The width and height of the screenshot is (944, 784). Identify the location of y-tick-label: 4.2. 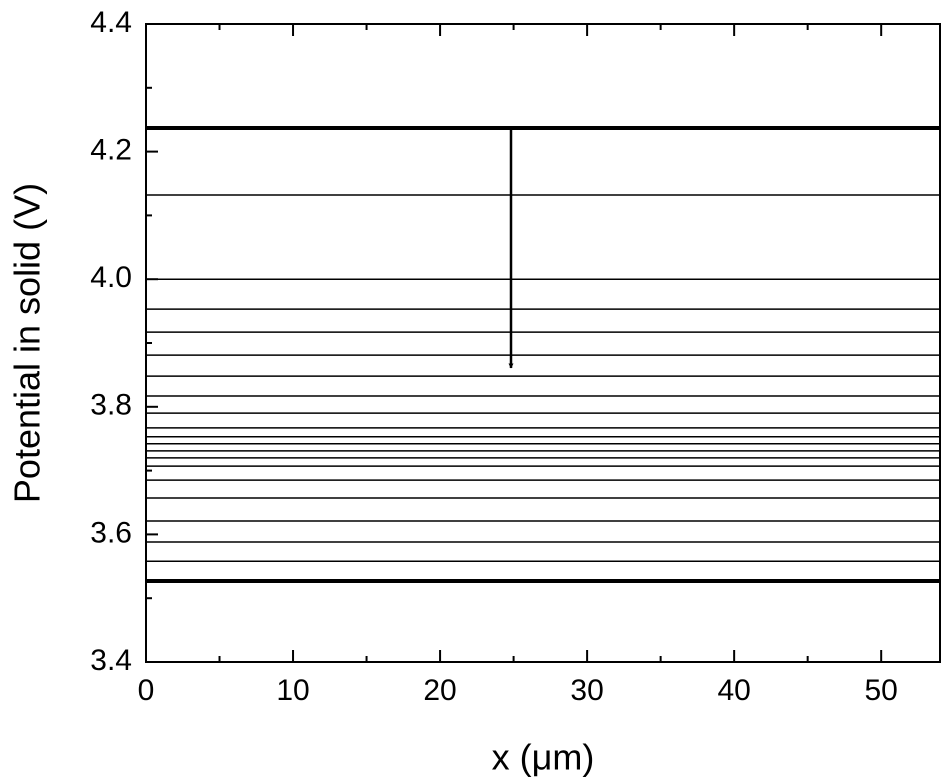
(111, 150).